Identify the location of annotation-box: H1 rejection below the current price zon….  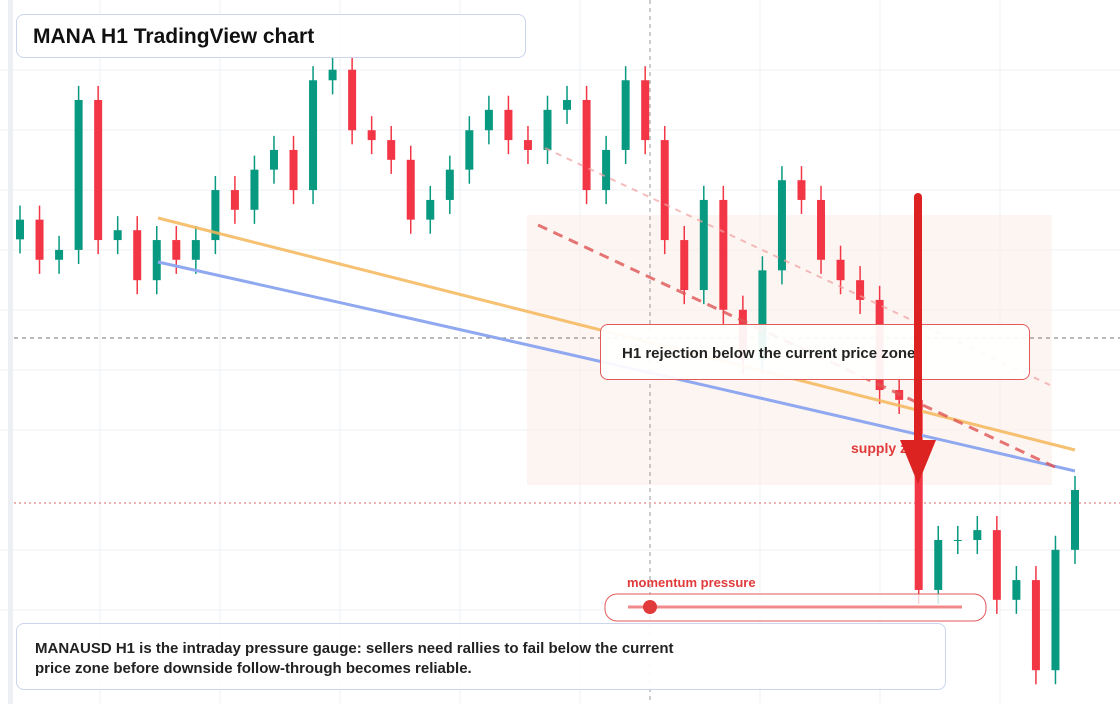
(815, 352).